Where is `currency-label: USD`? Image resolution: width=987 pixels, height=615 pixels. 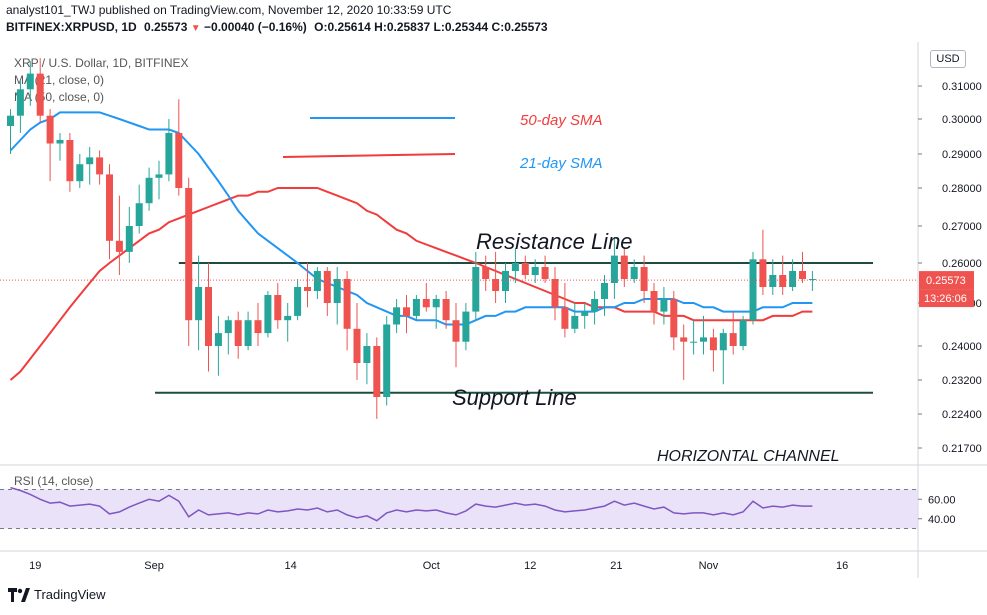
currency-label: USD is located at coordinates (948, 59).